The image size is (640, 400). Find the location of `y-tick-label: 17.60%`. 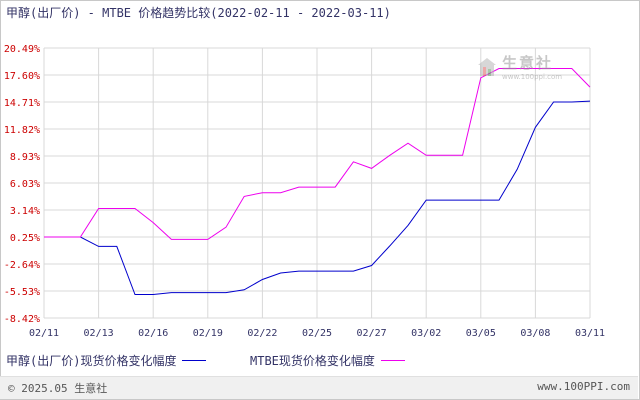

y-tick-label: 17.60% is located at coordinates (22, 76).